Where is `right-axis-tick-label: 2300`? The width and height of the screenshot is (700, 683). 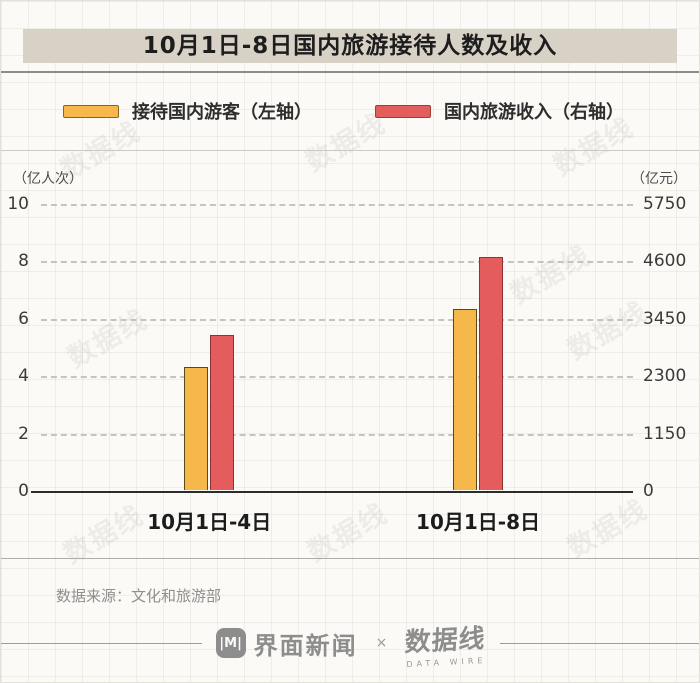 right-axis-tick-label: 2300 is located at coordinates (665, 376).